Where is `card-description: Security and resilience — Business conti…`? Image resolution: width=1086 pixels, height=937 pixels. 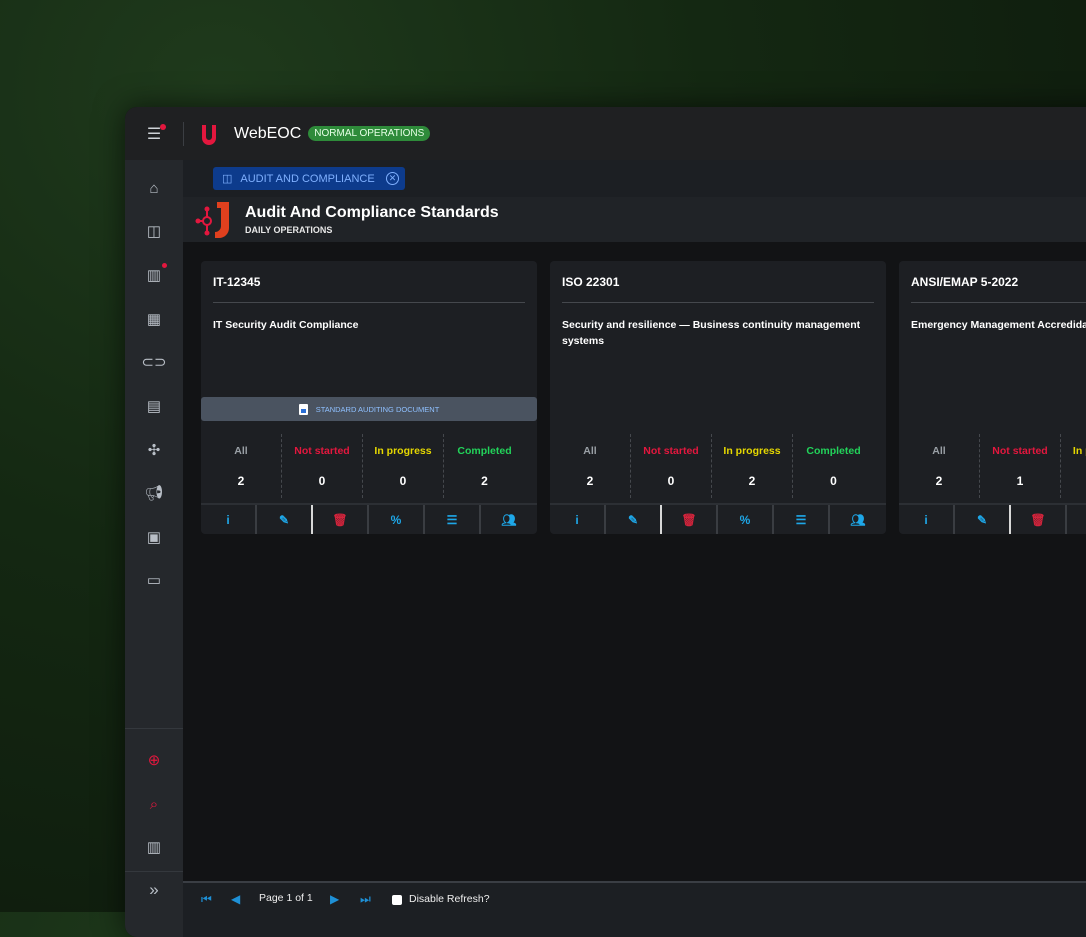 card-description: Security and resilience — Business conti… is located at coordinates (711, 333).